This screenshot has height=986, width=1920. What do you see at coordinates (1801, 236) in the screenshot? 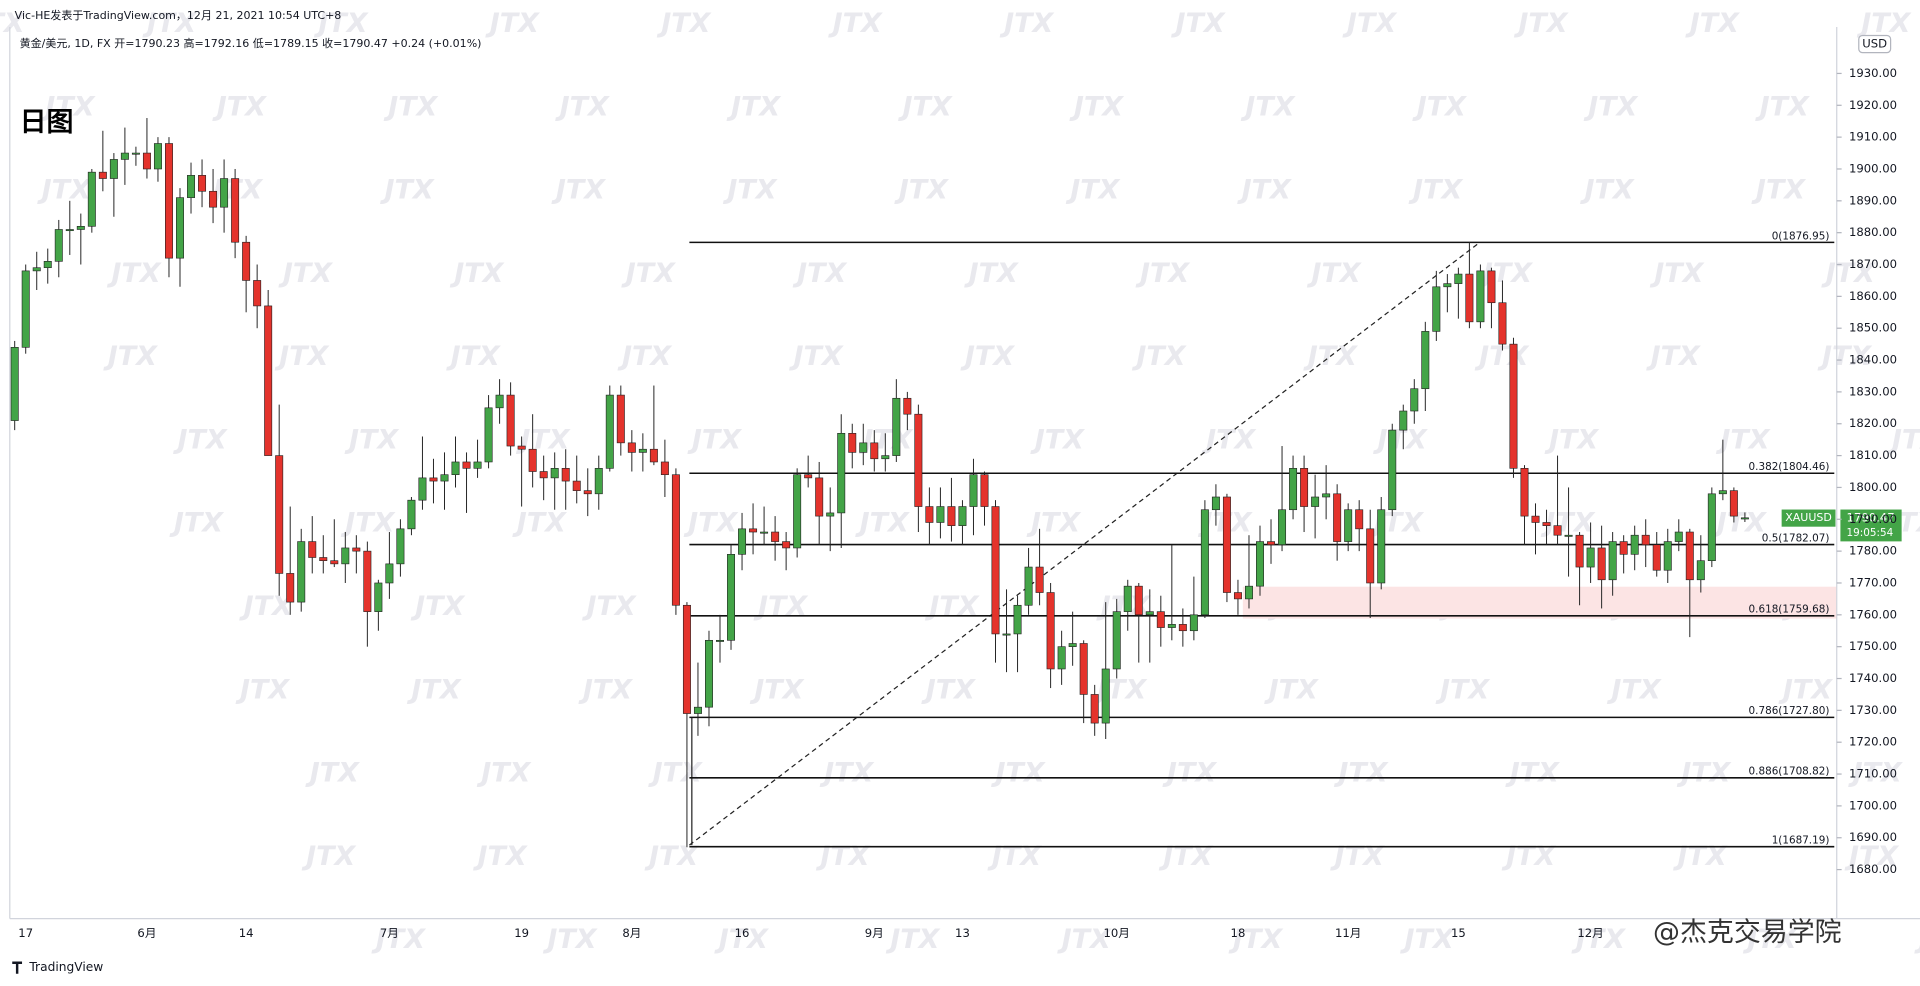
I see `fib-label: 0(1876.95)` at bounding box center [1801, 236].